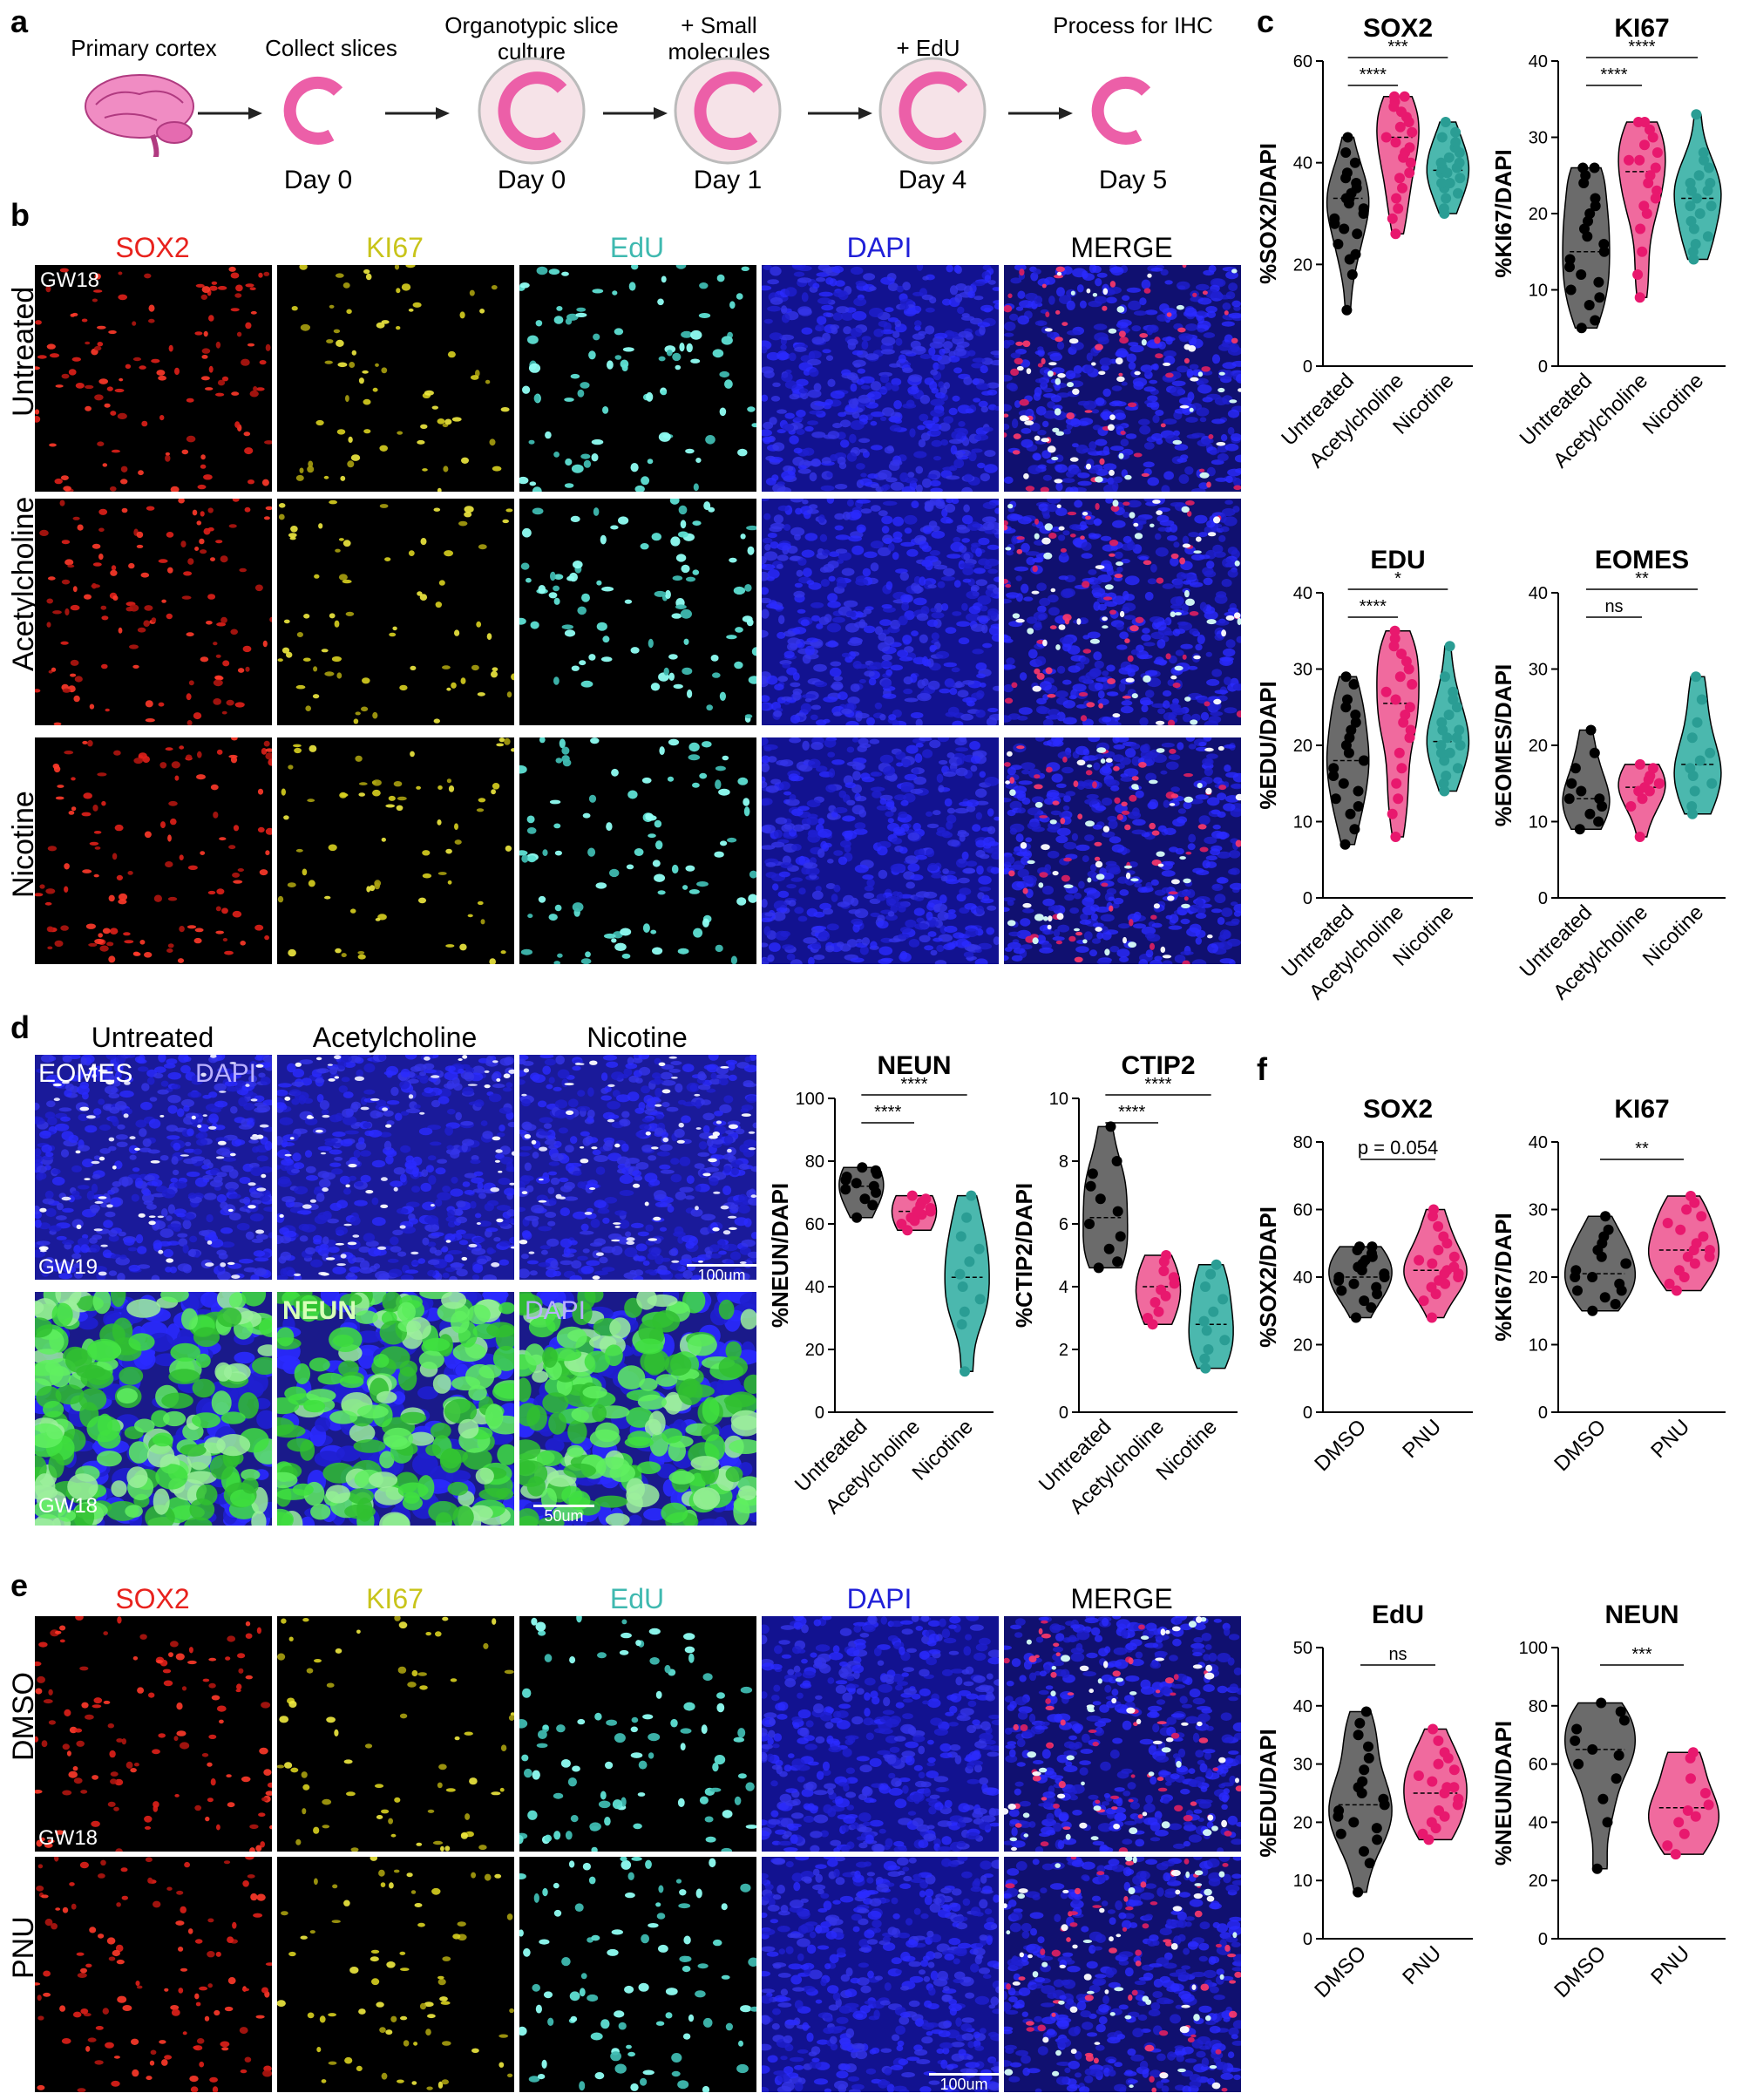  Describe the element at coordinates (1133, 25) in the screenshot. I see `step-label-5: Process for IHC` at that location.